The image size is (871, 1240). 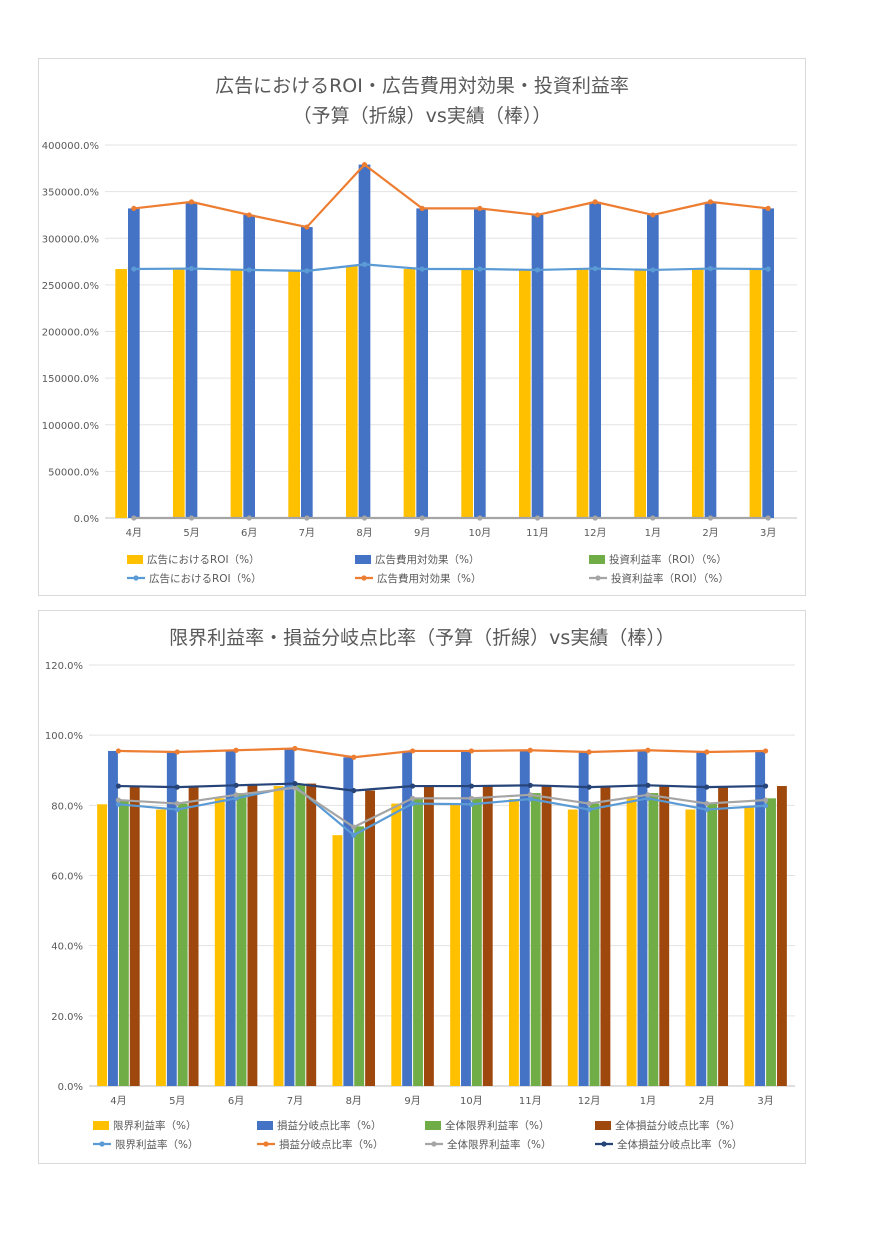 What do you see at coordinates (67, 806) in the screenshot?
I see `y-tick-label: 80.0%` at bounding box center [67, 806].